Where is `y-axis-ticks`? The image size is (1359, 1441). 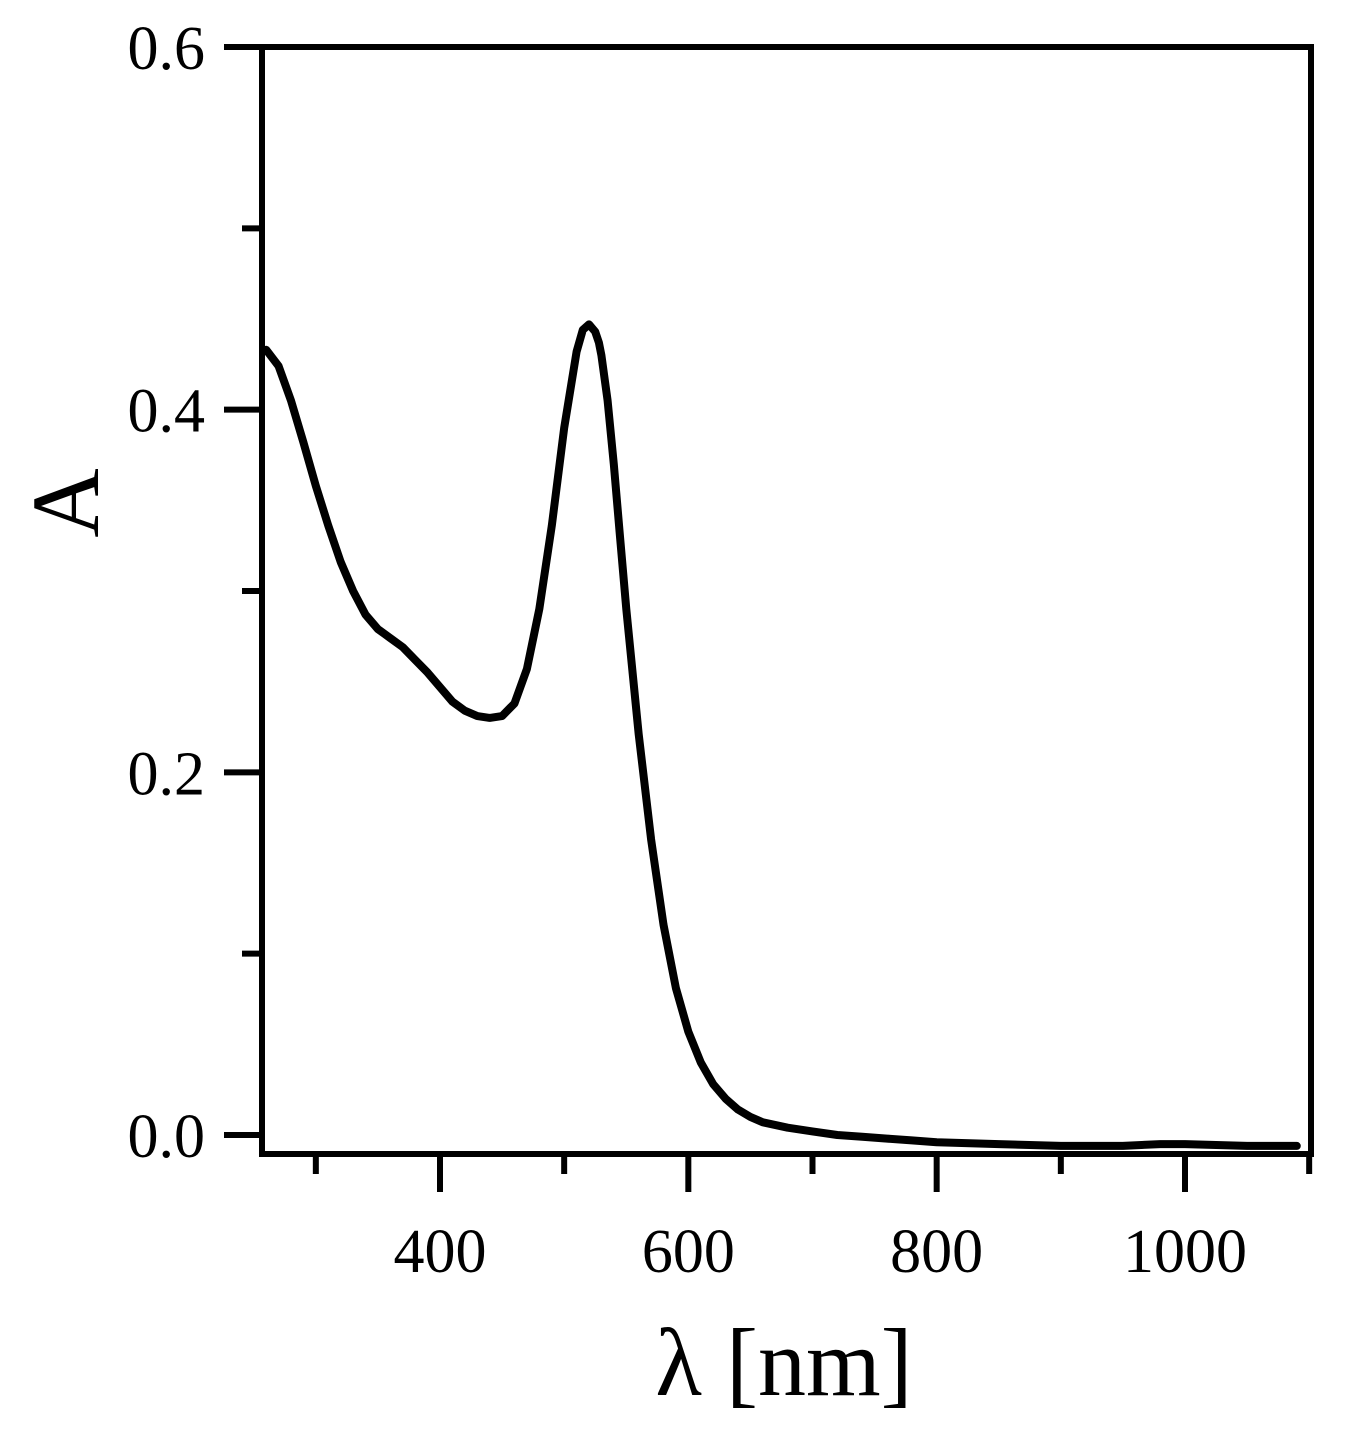 y-axis-ticks is located at coordinates (243, 591).